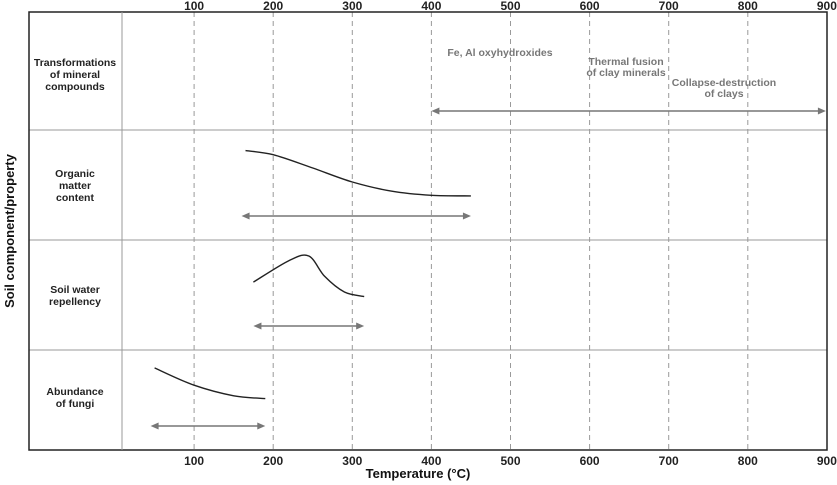 Image resolution: width=837 pixels, height=485 pixels. Describe the element at coordinates (210, 383) in the screenshot. I see `curve-fungi` at that location.